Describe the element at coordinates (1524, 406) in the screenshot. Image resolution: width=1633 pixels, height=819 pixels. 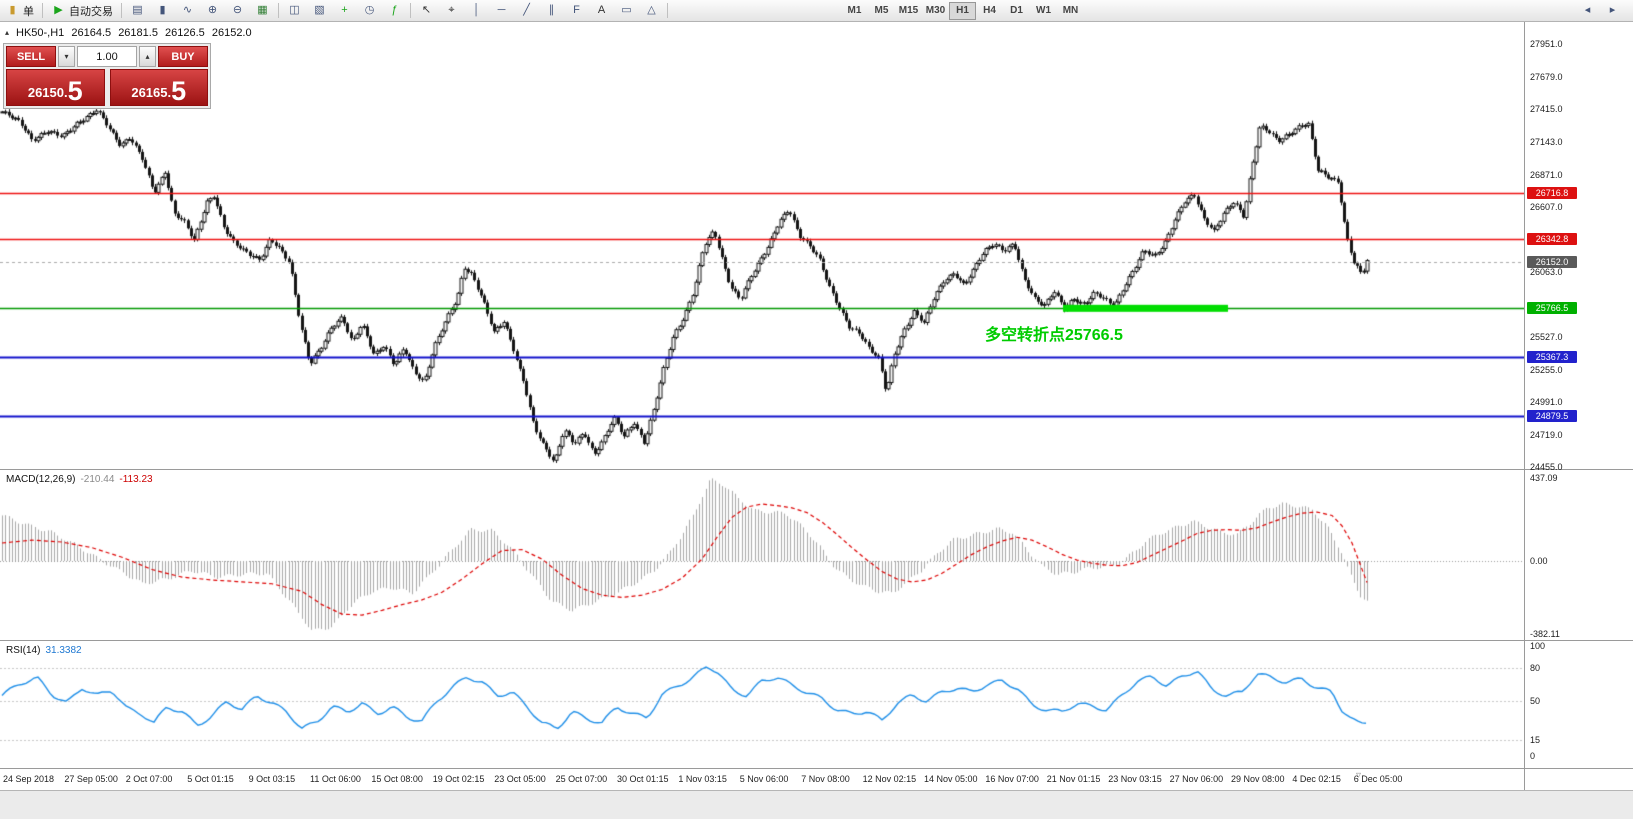
I see `price-axis-divider` at that location.